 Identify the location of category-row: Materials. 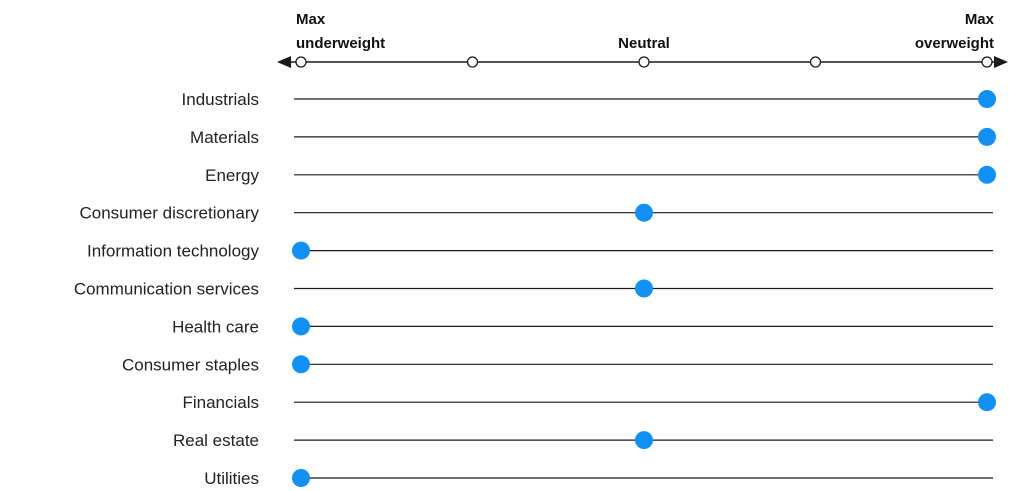
(593, 137).